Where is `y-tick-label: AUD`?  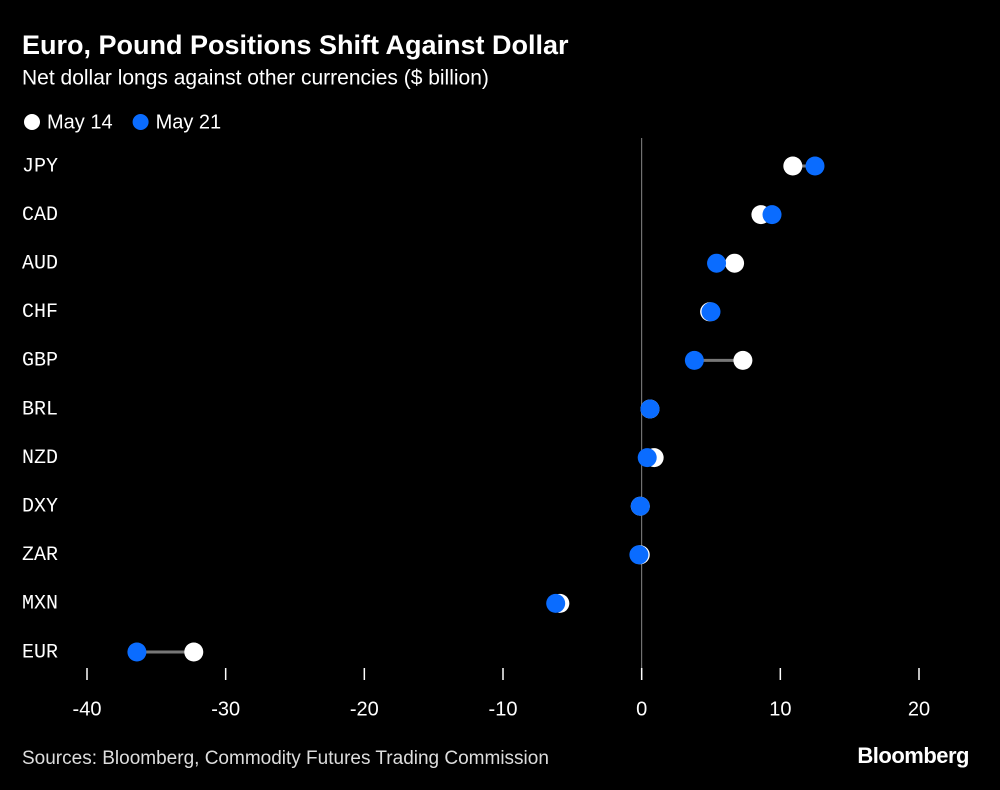
y-tick-label: AUD is located at coordinates (40, 263).